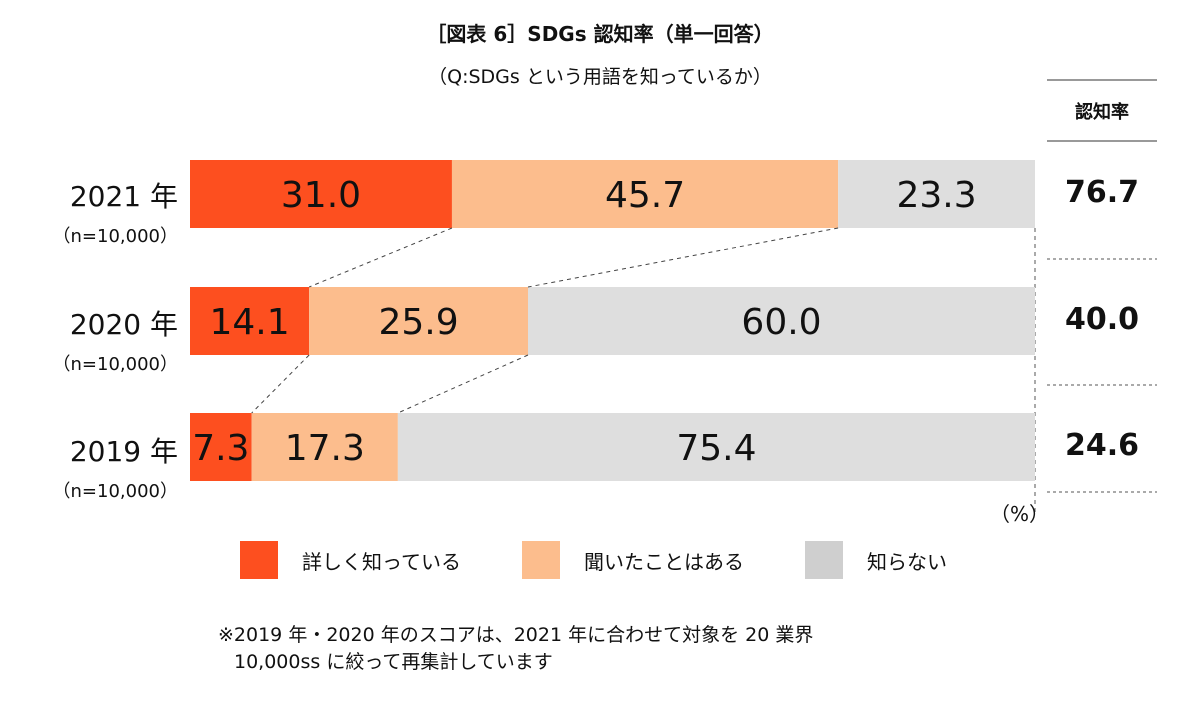 This screenshot has width=1200, height=702. I want to click on connector-2021-2020-heard, so click(683, 257).